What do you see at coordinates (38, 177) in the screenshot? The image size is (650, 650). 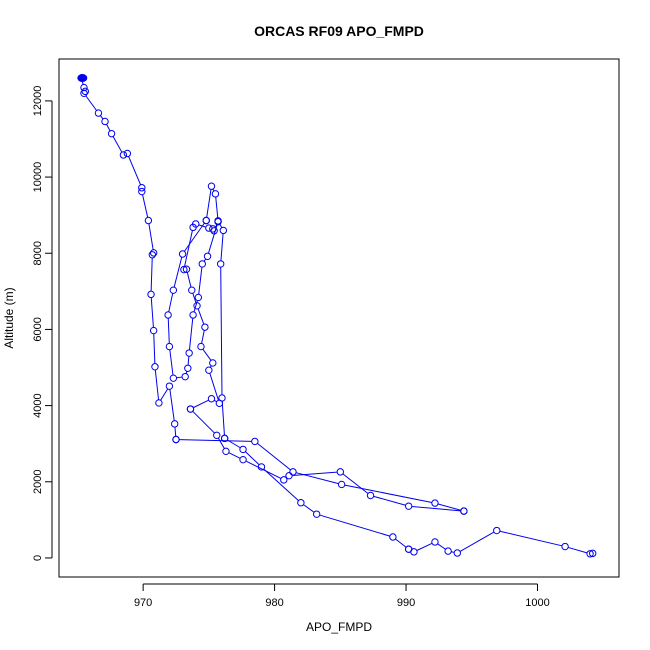 I see `y-tick-label: 10000` at bounding box center [38, 177].